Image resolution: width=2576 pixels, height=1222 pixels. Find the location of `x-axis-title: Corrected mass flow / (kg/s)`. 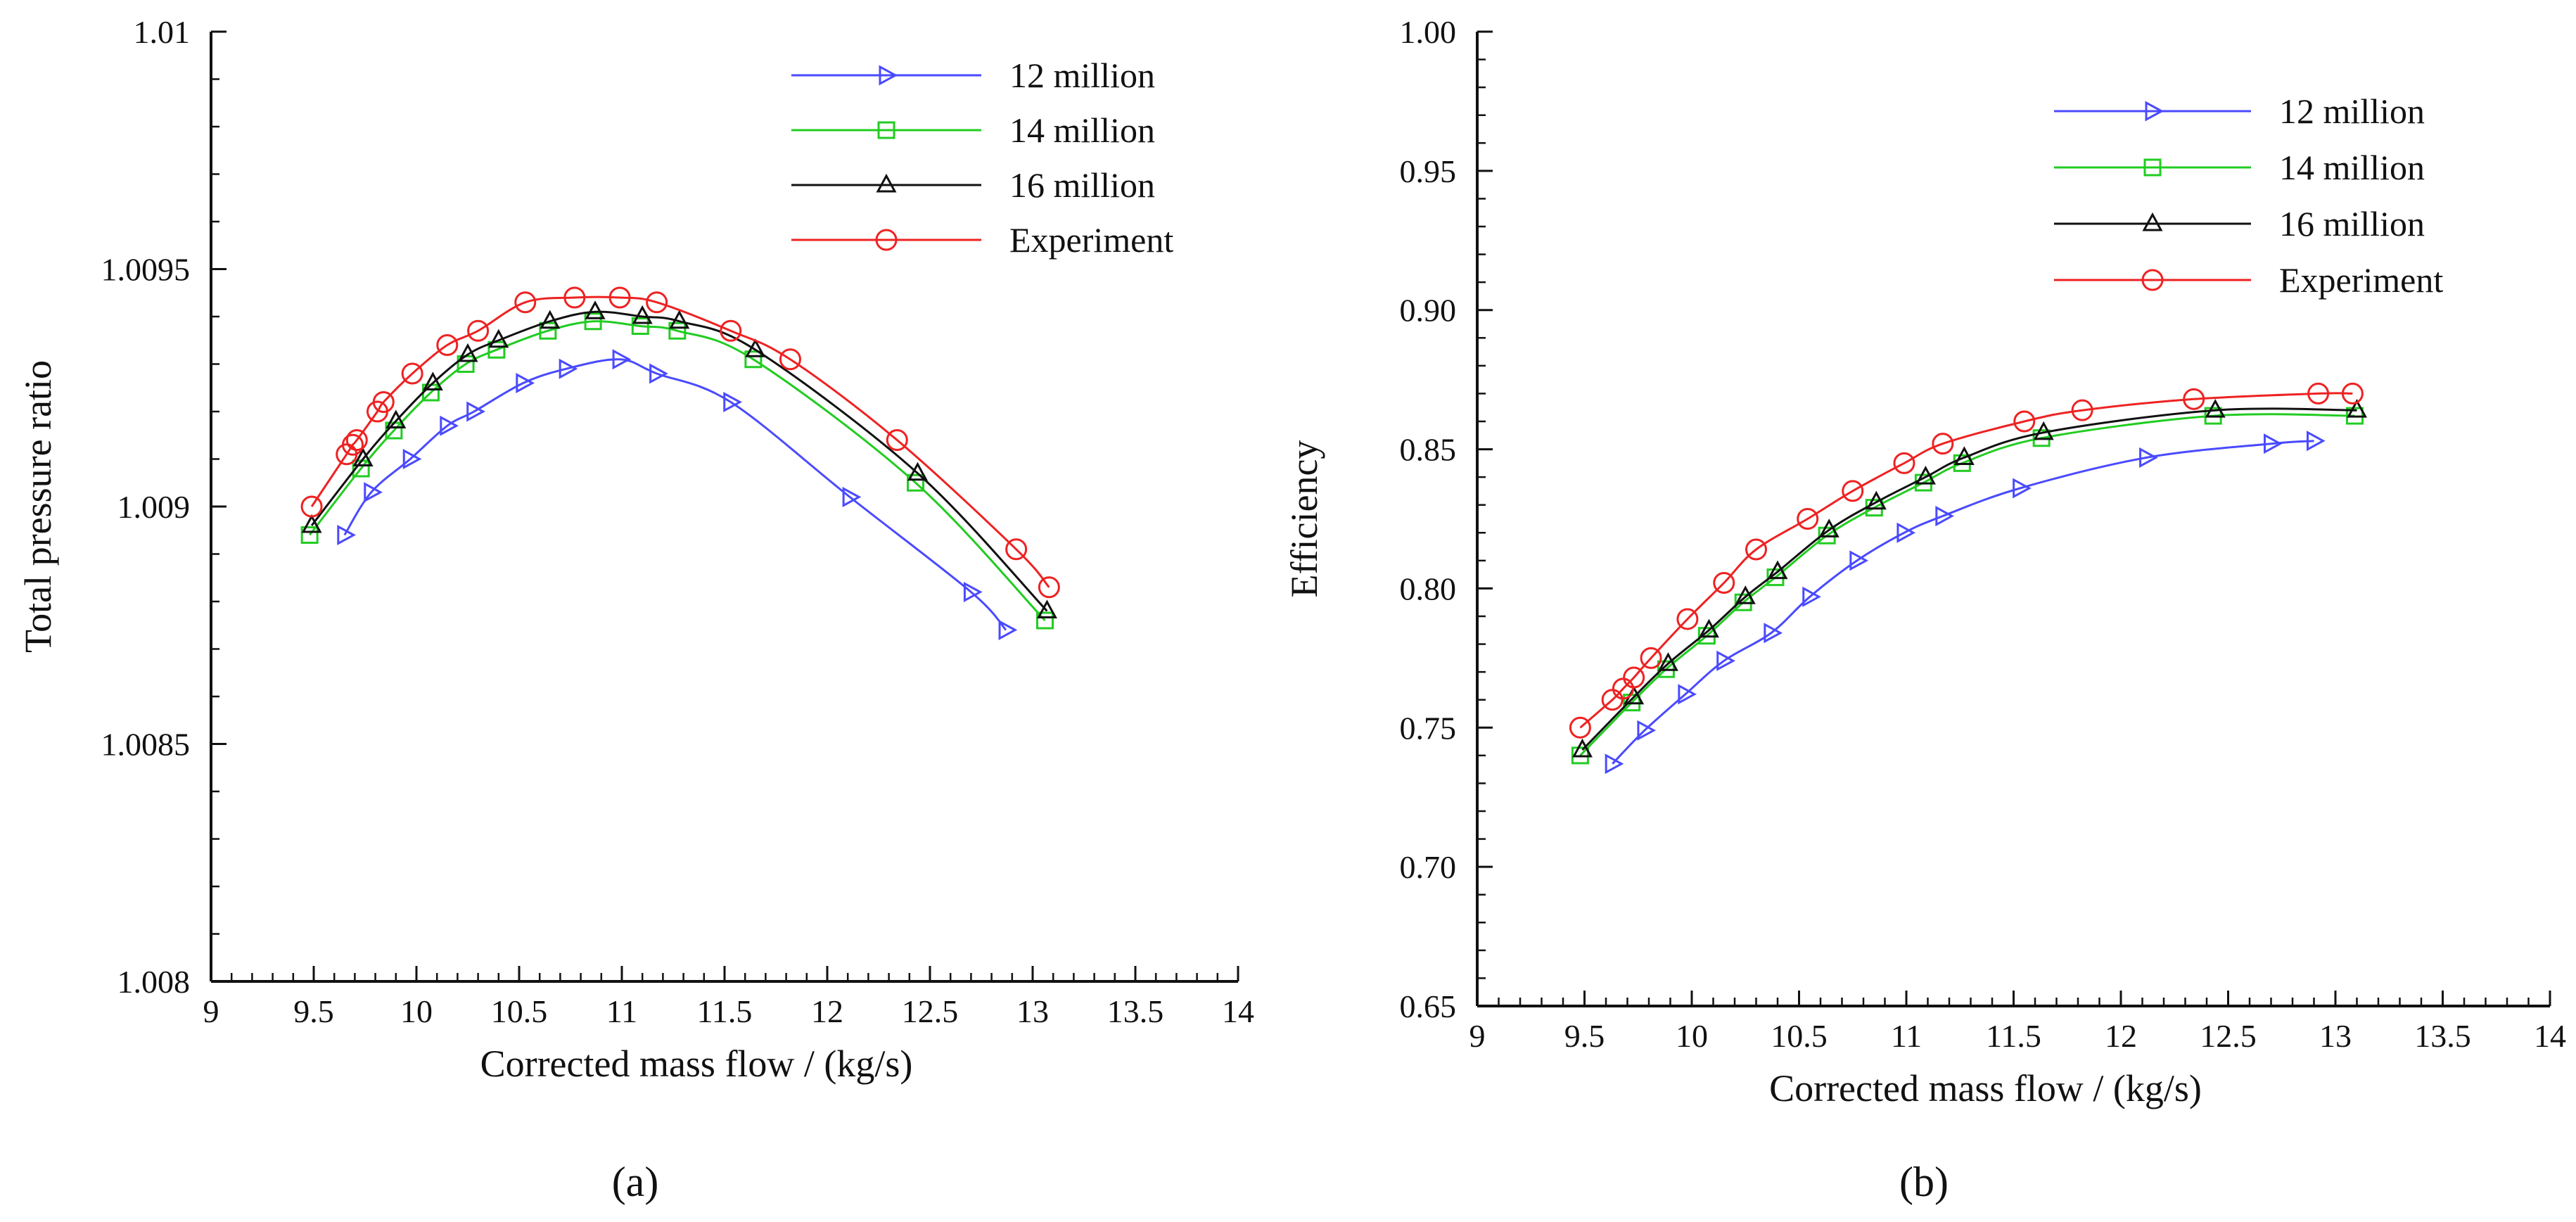

x-axis-title: Corrected mass flow / (kg/s) is located at coordinates (1985, 1088).